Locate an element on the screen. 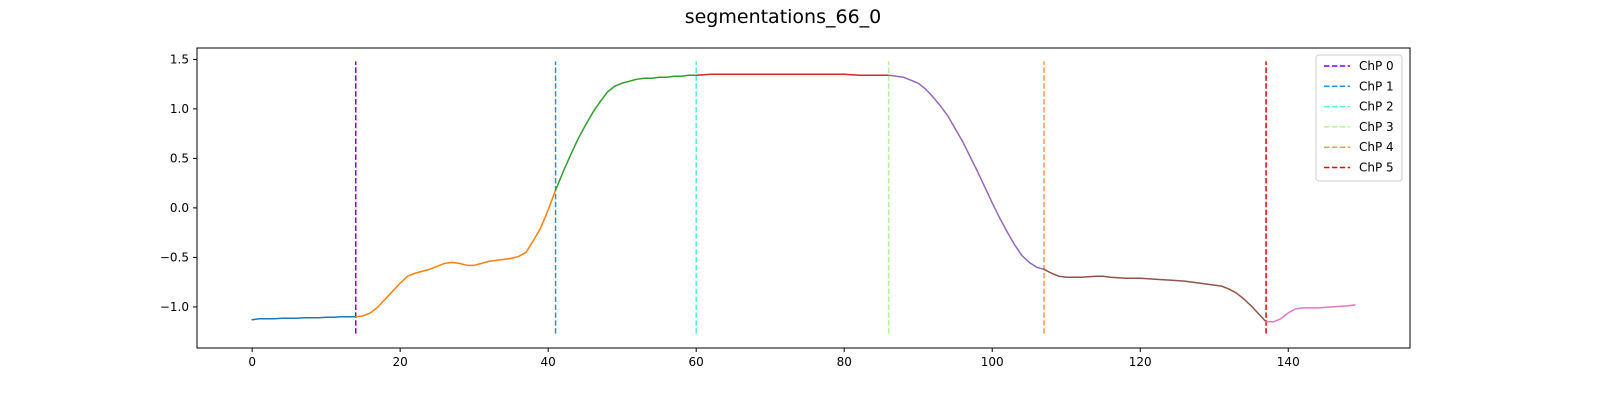 The image size is (1600, 400). y-tick-label: −1.0 is located at coordinates (174, 307).